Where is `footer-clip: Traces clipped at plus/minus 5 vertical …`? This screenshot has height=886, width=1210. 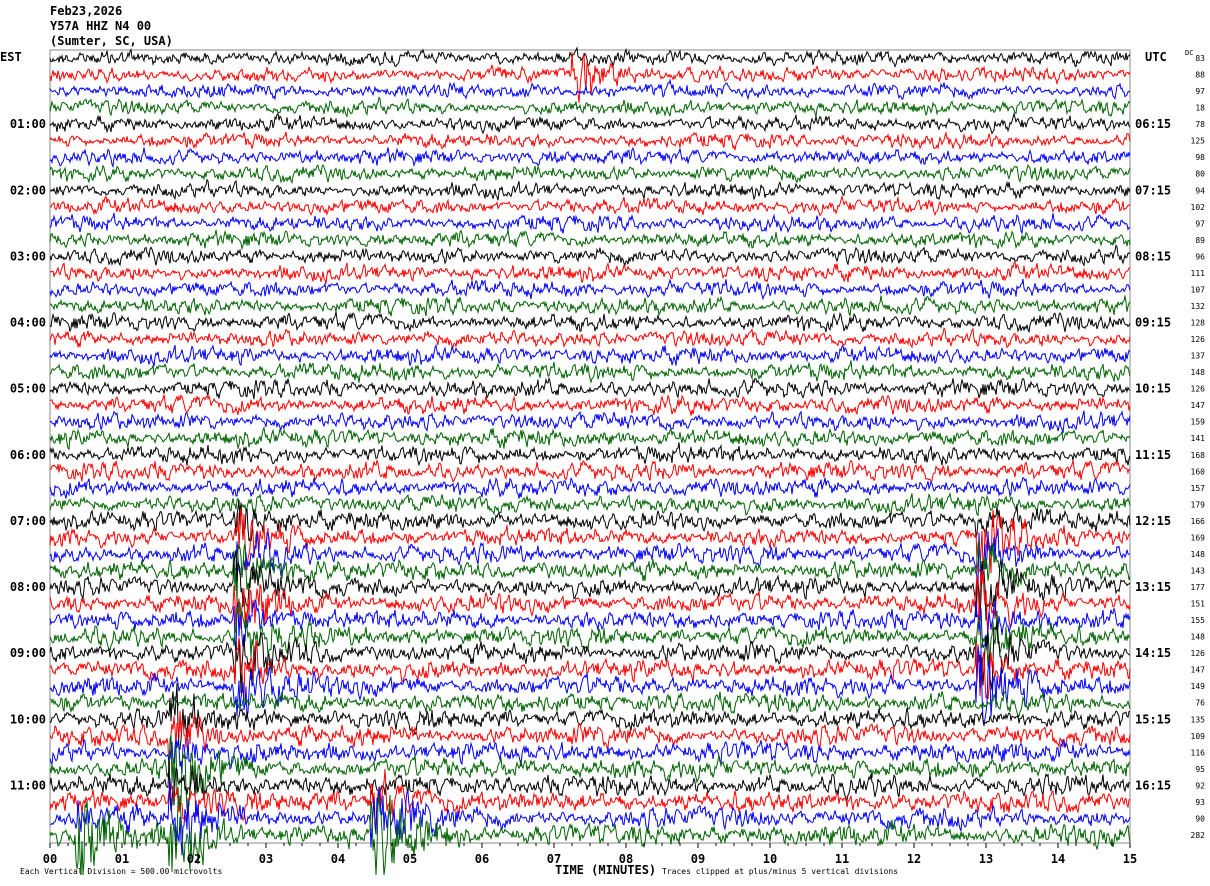 footer-clip: Traces clipped at plus/minus 5 vertical … is located at coordinates (780, 871).